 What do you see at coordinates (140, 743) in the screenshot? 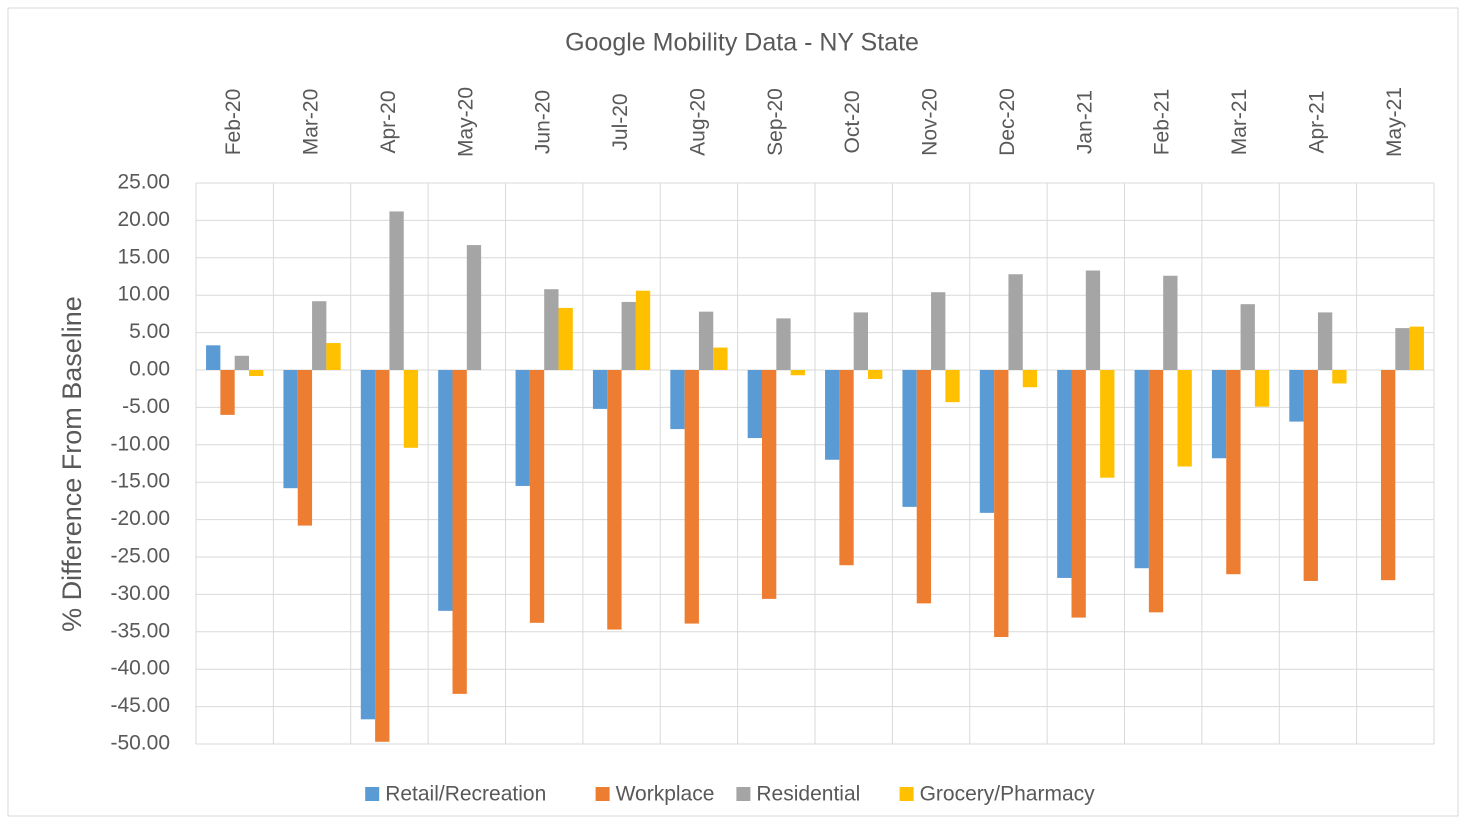
I see `y-tick-label: -50.00` at bounding box center [140, 743].